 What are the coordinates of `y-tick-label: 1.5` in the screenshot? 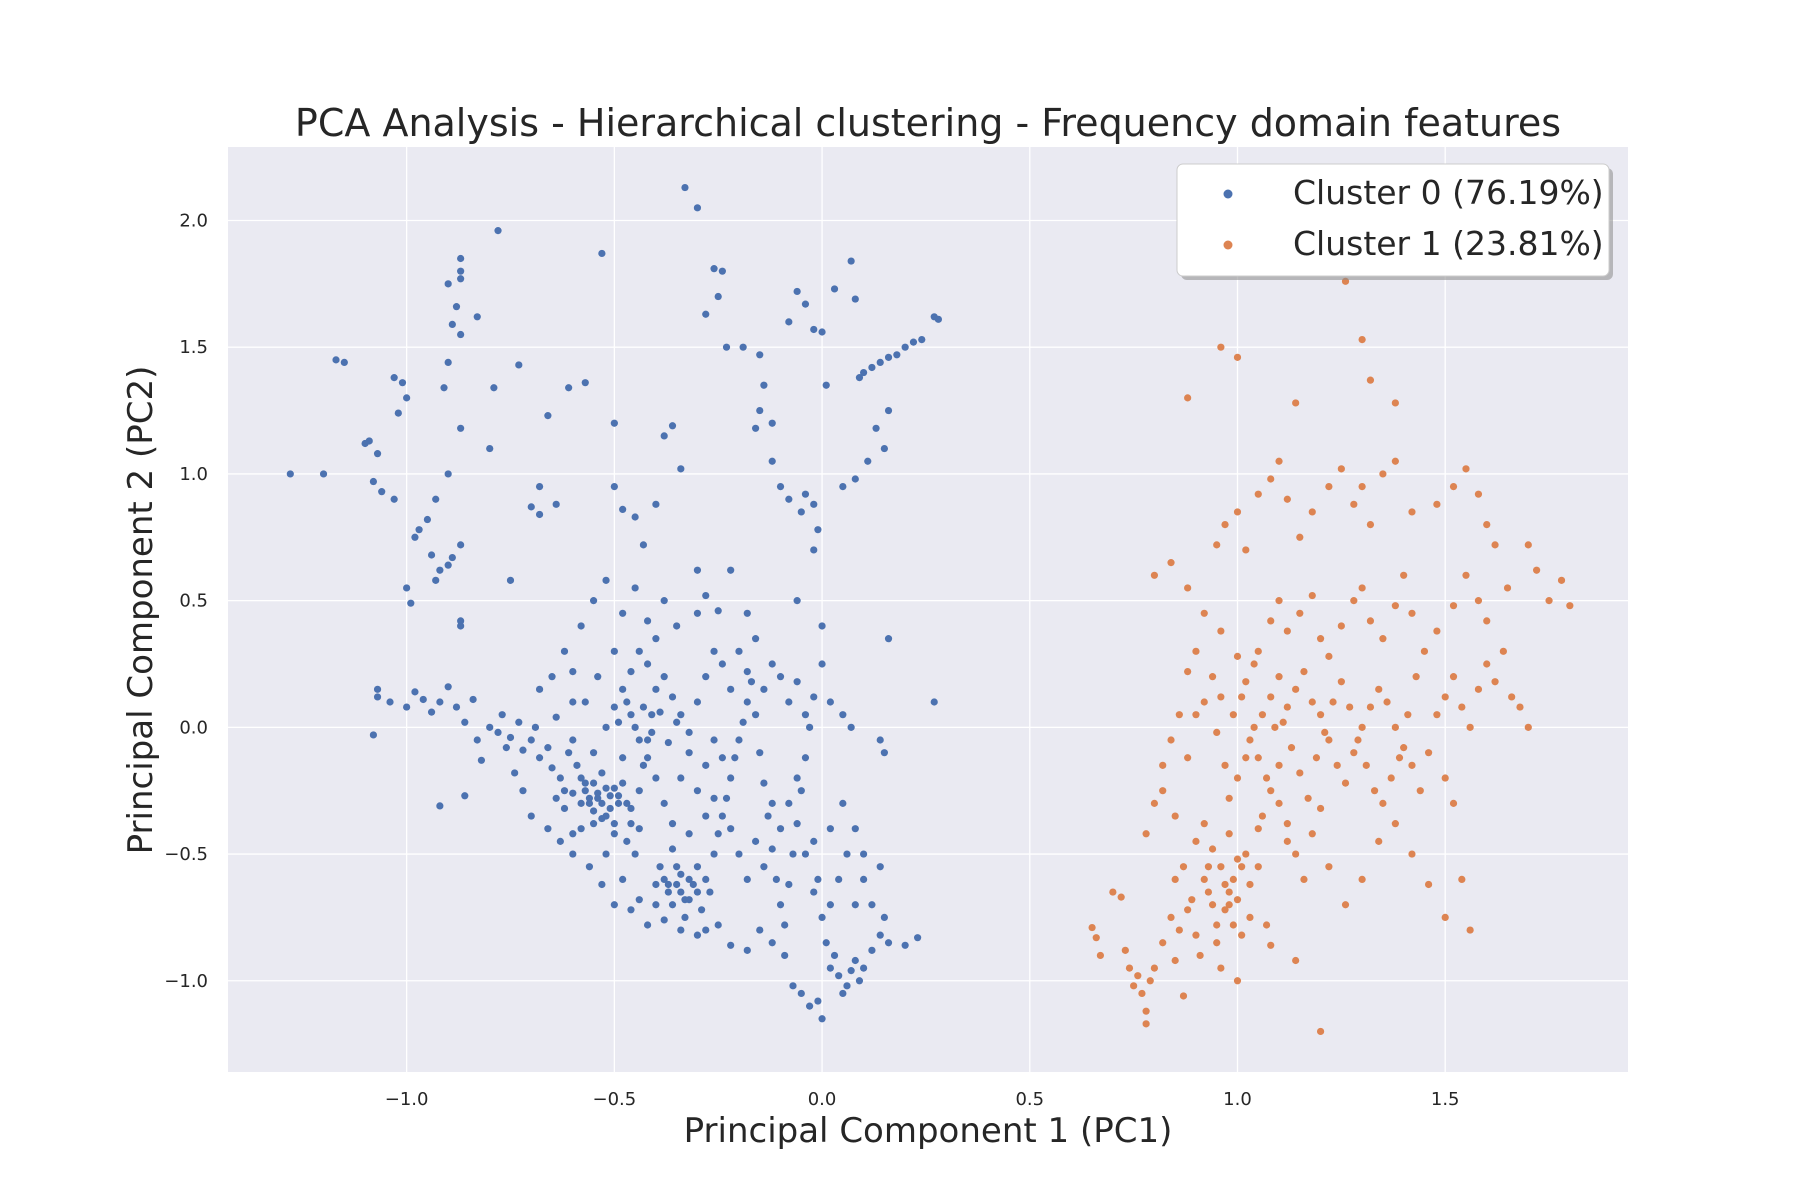 It's located at (193, 347).